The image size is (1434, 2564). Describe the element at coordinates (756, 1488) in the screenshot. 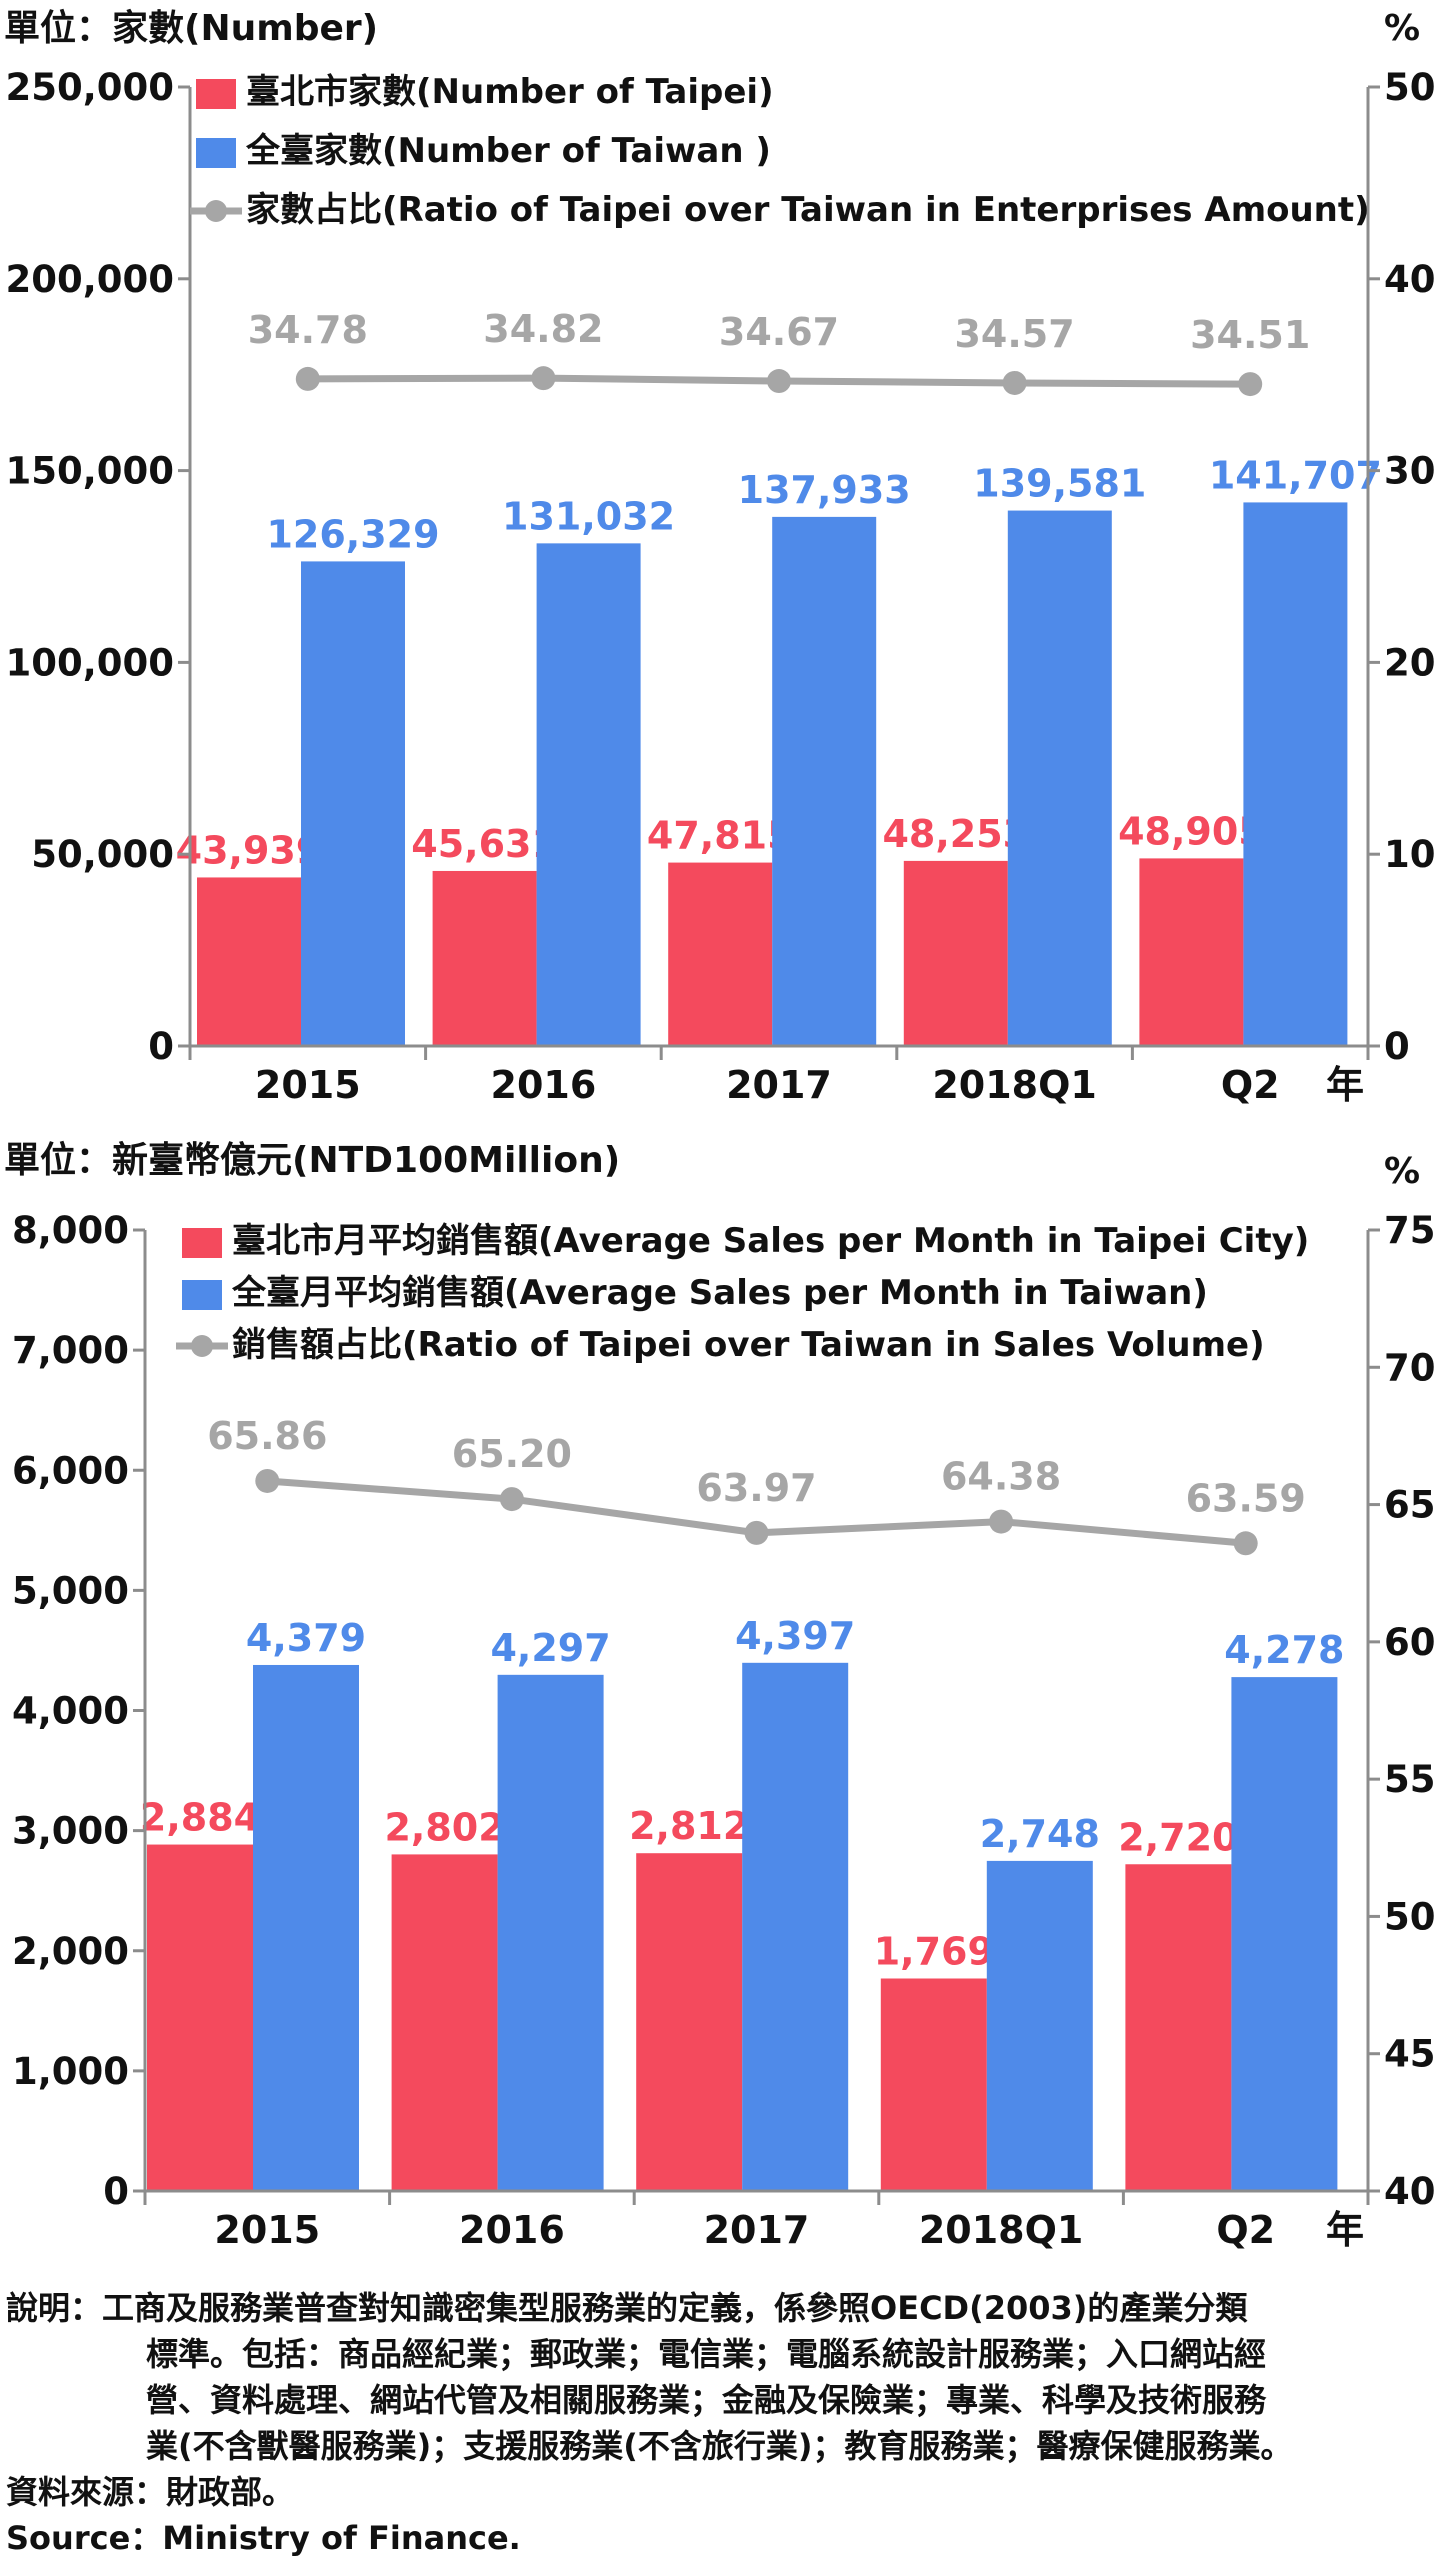

I see `ratio-label: 63.97` at that location.